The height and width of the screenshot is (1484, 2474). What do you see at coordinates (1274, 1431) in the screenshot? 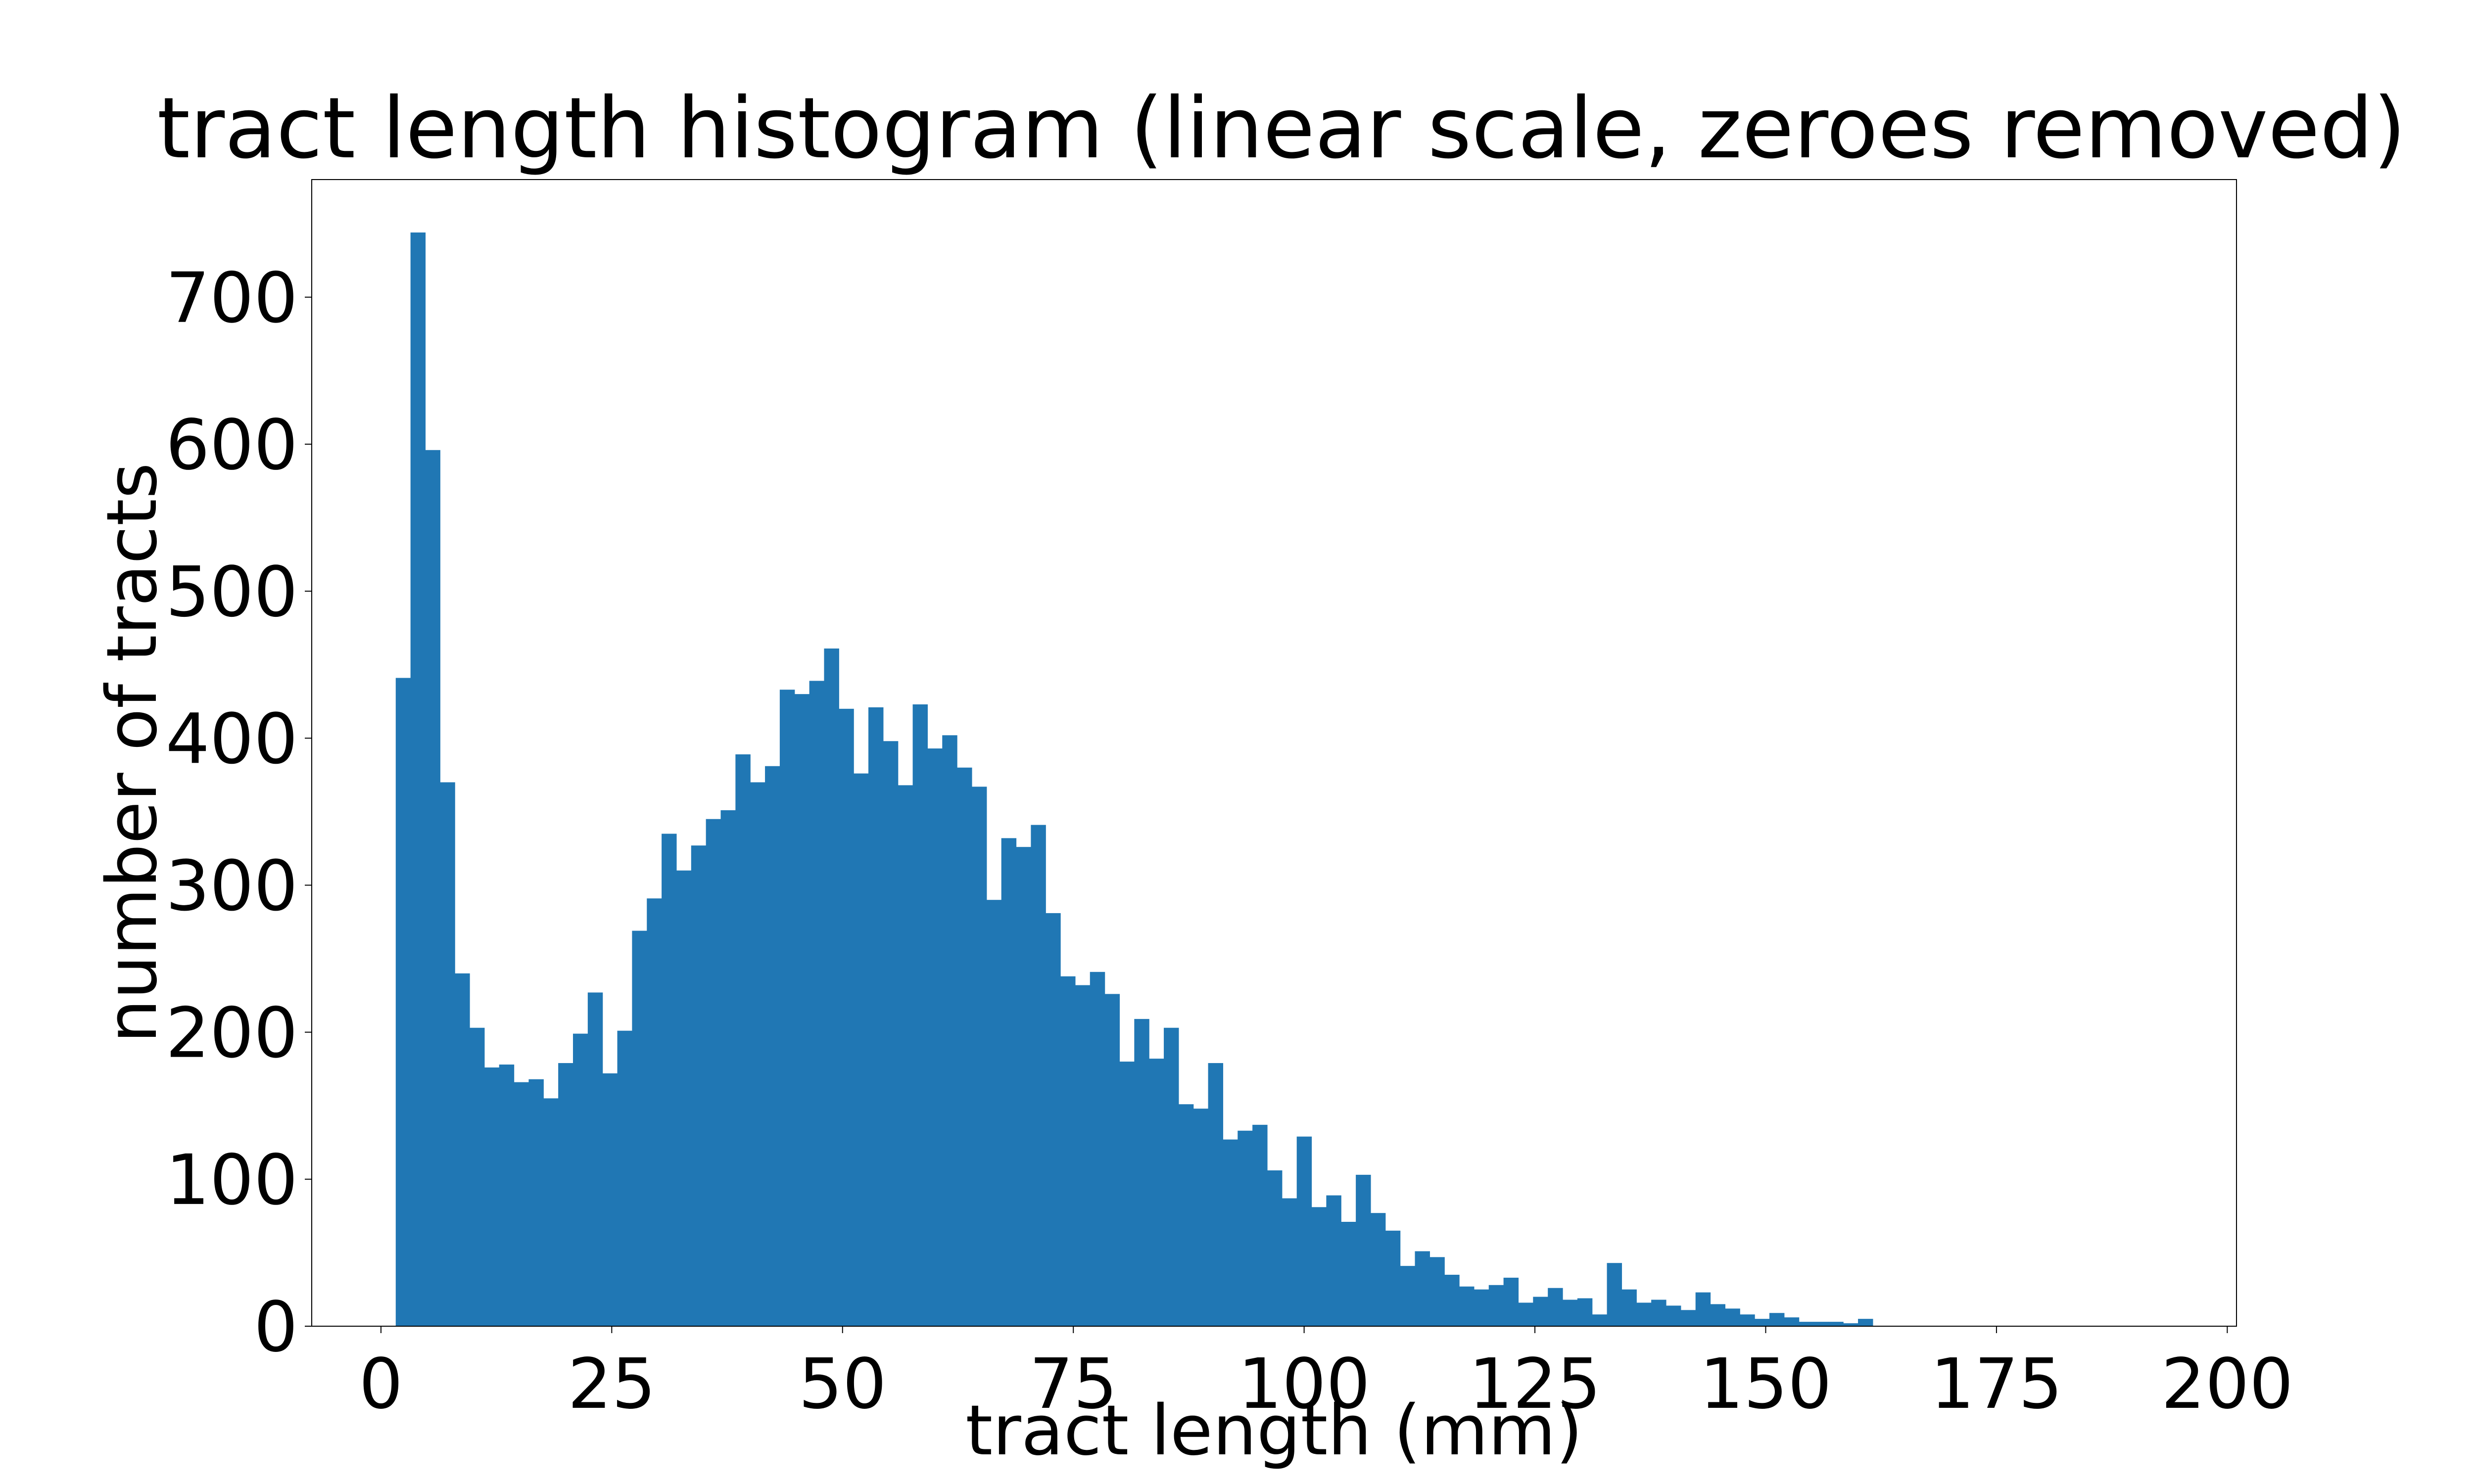
I see `x-axis-label: tract length (mm)` at bounding box center [1274, 1431].